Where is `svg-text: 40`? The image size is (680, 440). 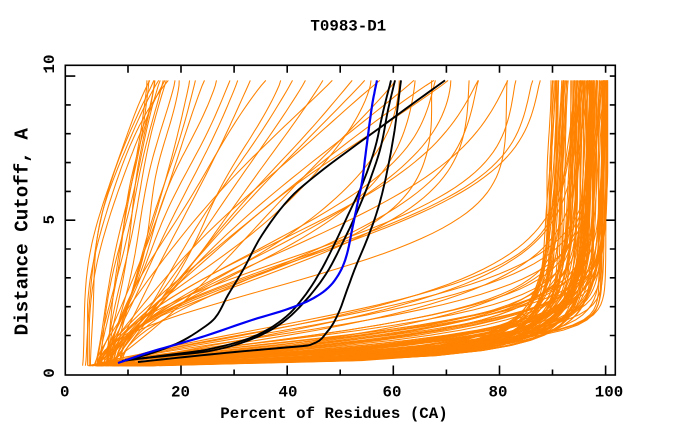
svg-text: 40 is located at coordinates (288, 392).